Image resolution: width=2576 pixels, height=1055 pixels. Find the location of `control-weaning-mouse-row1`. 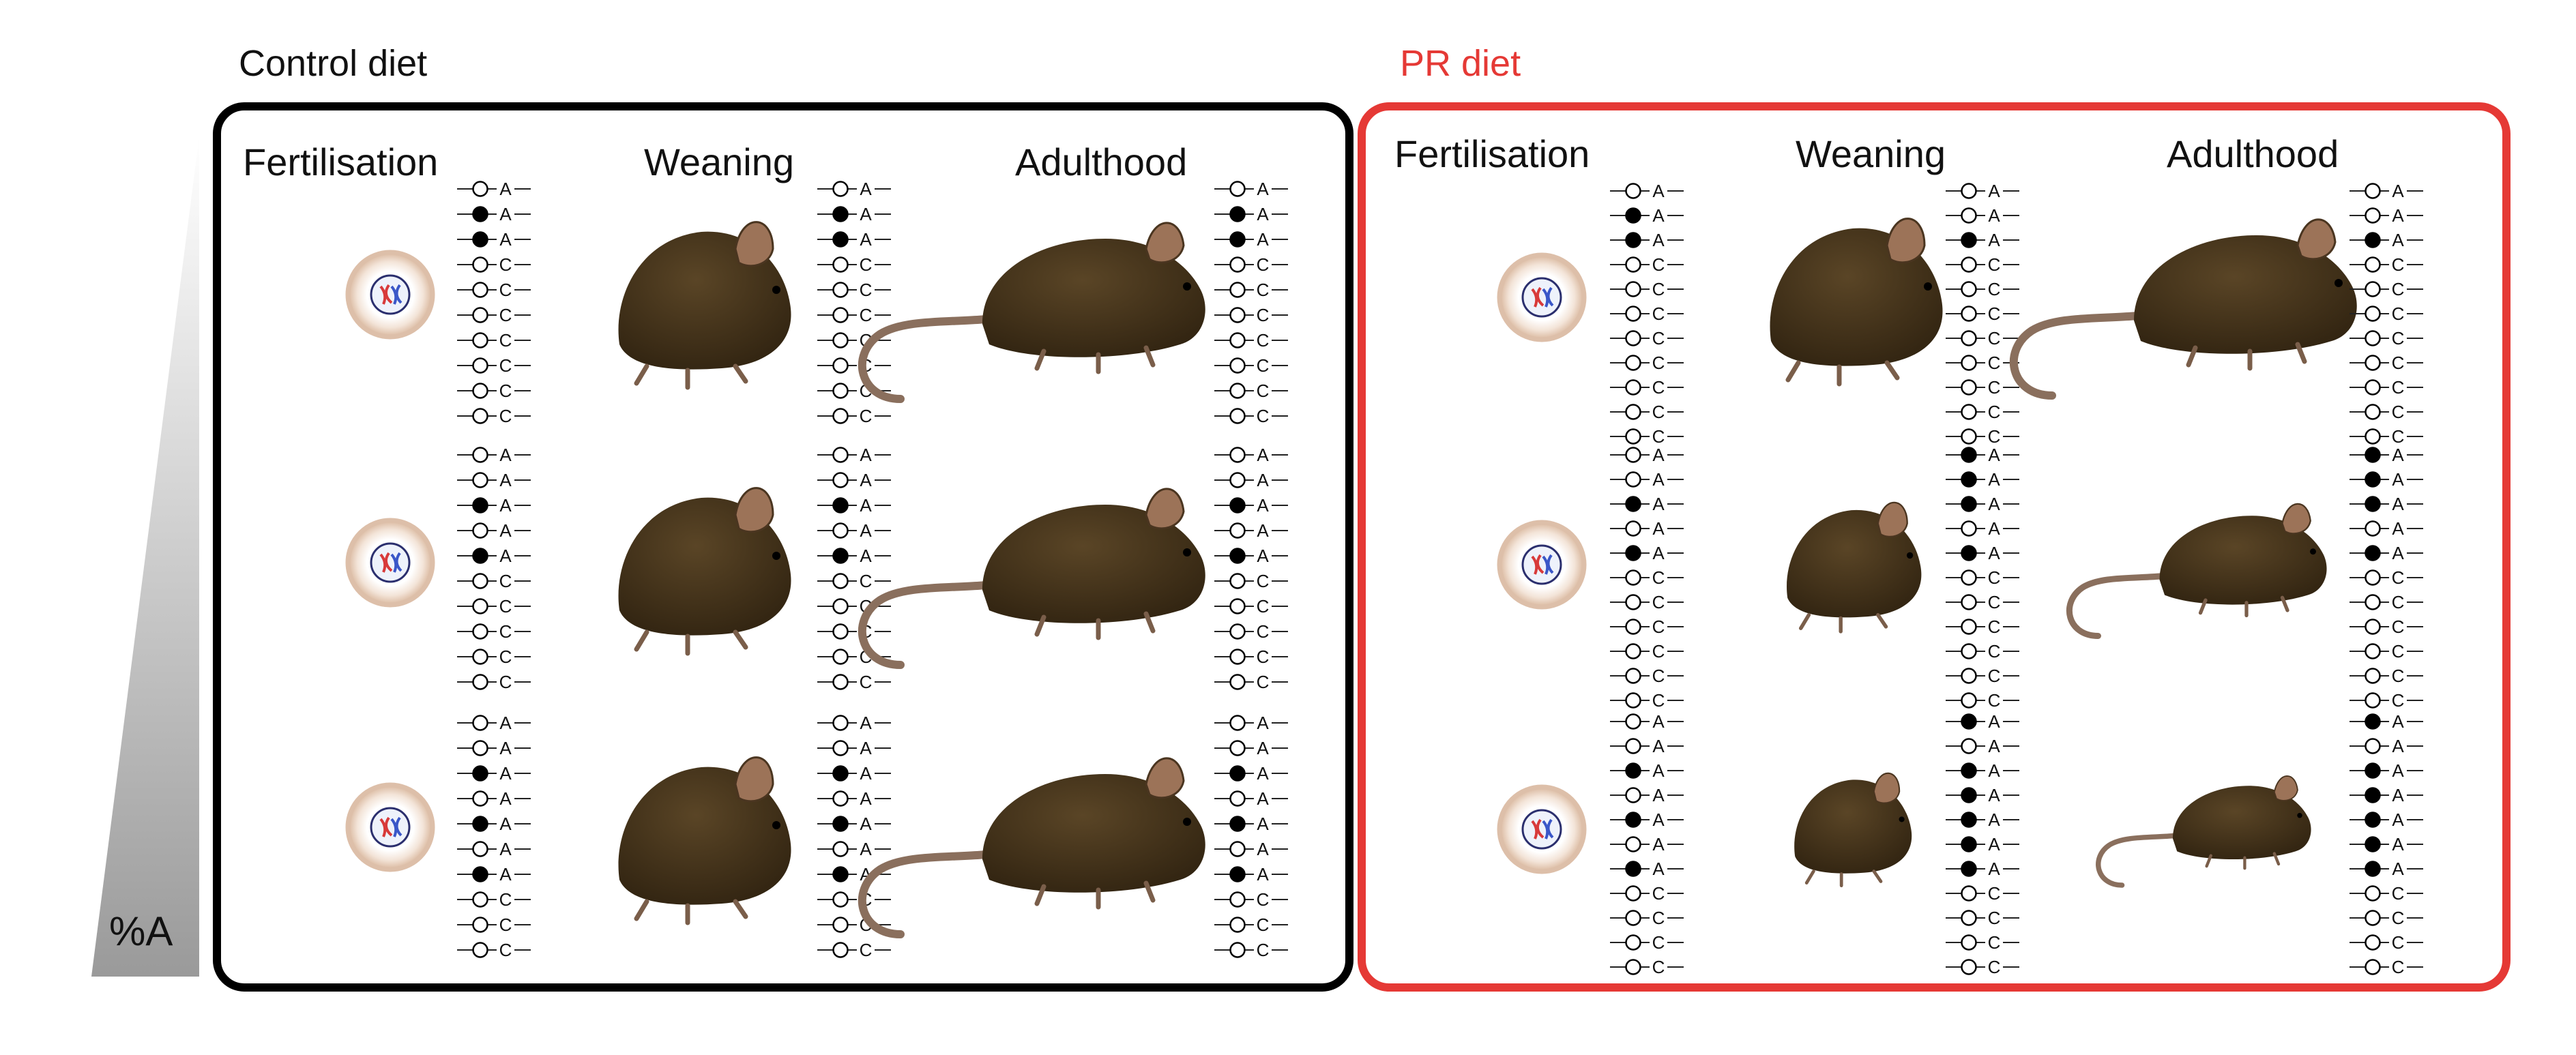

control-weaning-mouse-row1 is located at coordinates (704, 305).